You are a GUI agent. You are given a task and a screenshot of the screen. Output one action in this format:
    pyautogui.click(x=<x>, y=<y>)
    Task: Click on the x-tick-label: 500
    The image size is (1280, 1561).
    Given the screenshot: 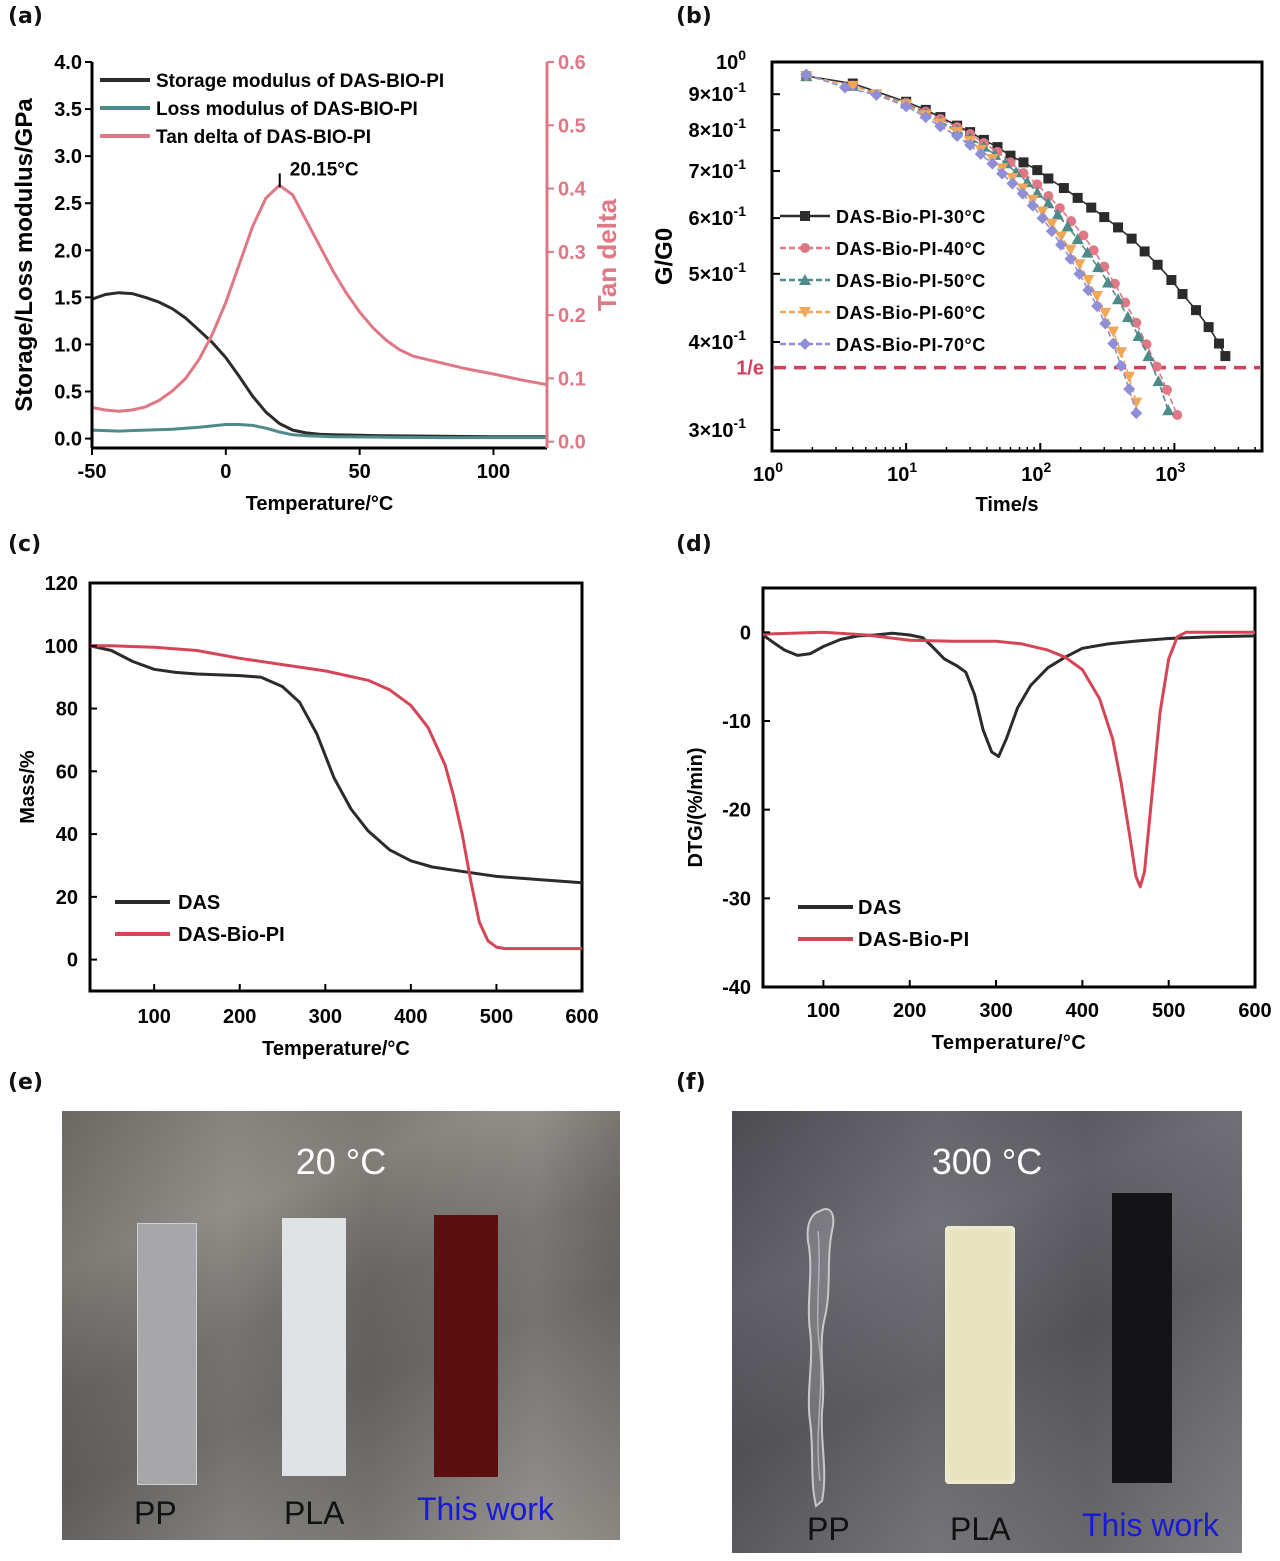 What is the action you would take?
    pyautogui.click(x=496, y=1017)
    